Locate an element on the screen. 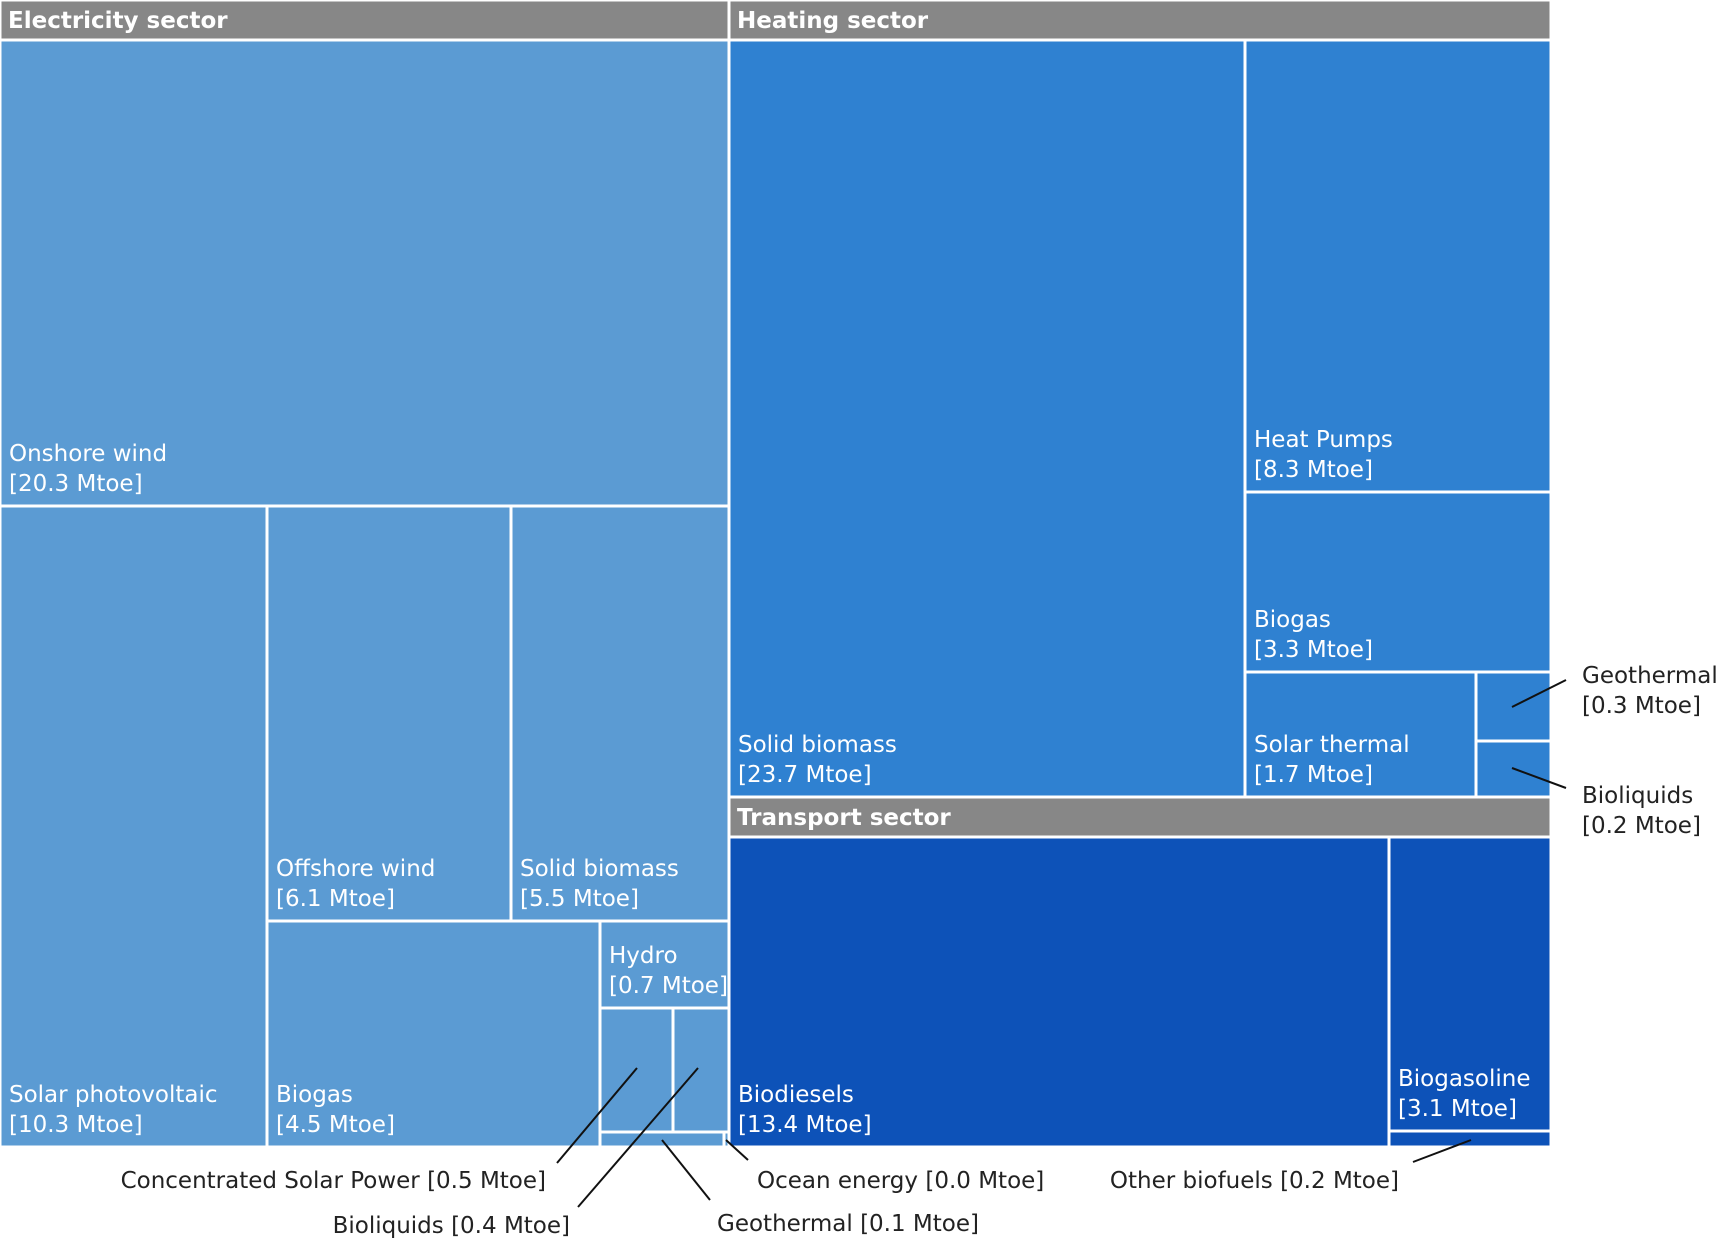 The image size is (1721, 1241). callout-name-electricity-geothermal: Geothermal is located at coordinates (788, 1224).